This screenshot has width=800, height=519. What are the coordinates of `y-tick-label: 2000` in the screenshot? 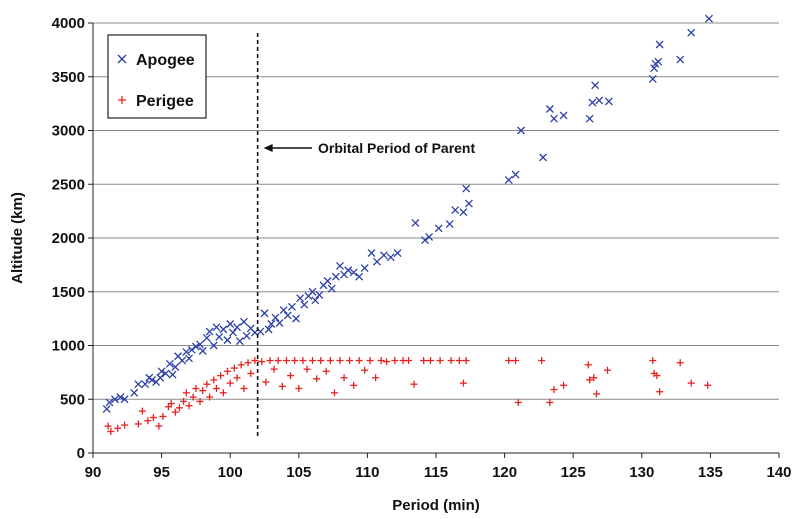 It's located at (68, 238).